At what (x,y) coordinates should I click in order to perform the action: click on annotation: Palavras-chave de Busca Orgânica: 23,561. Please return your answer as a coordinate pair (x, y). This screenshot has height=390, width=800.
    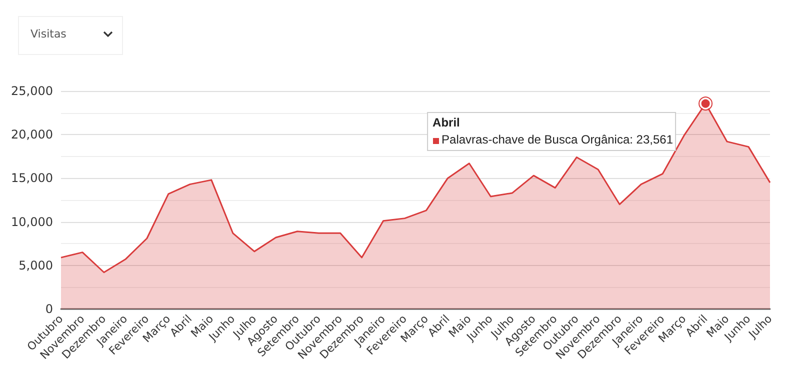
    Looking at the image, I should click on (558, 139).